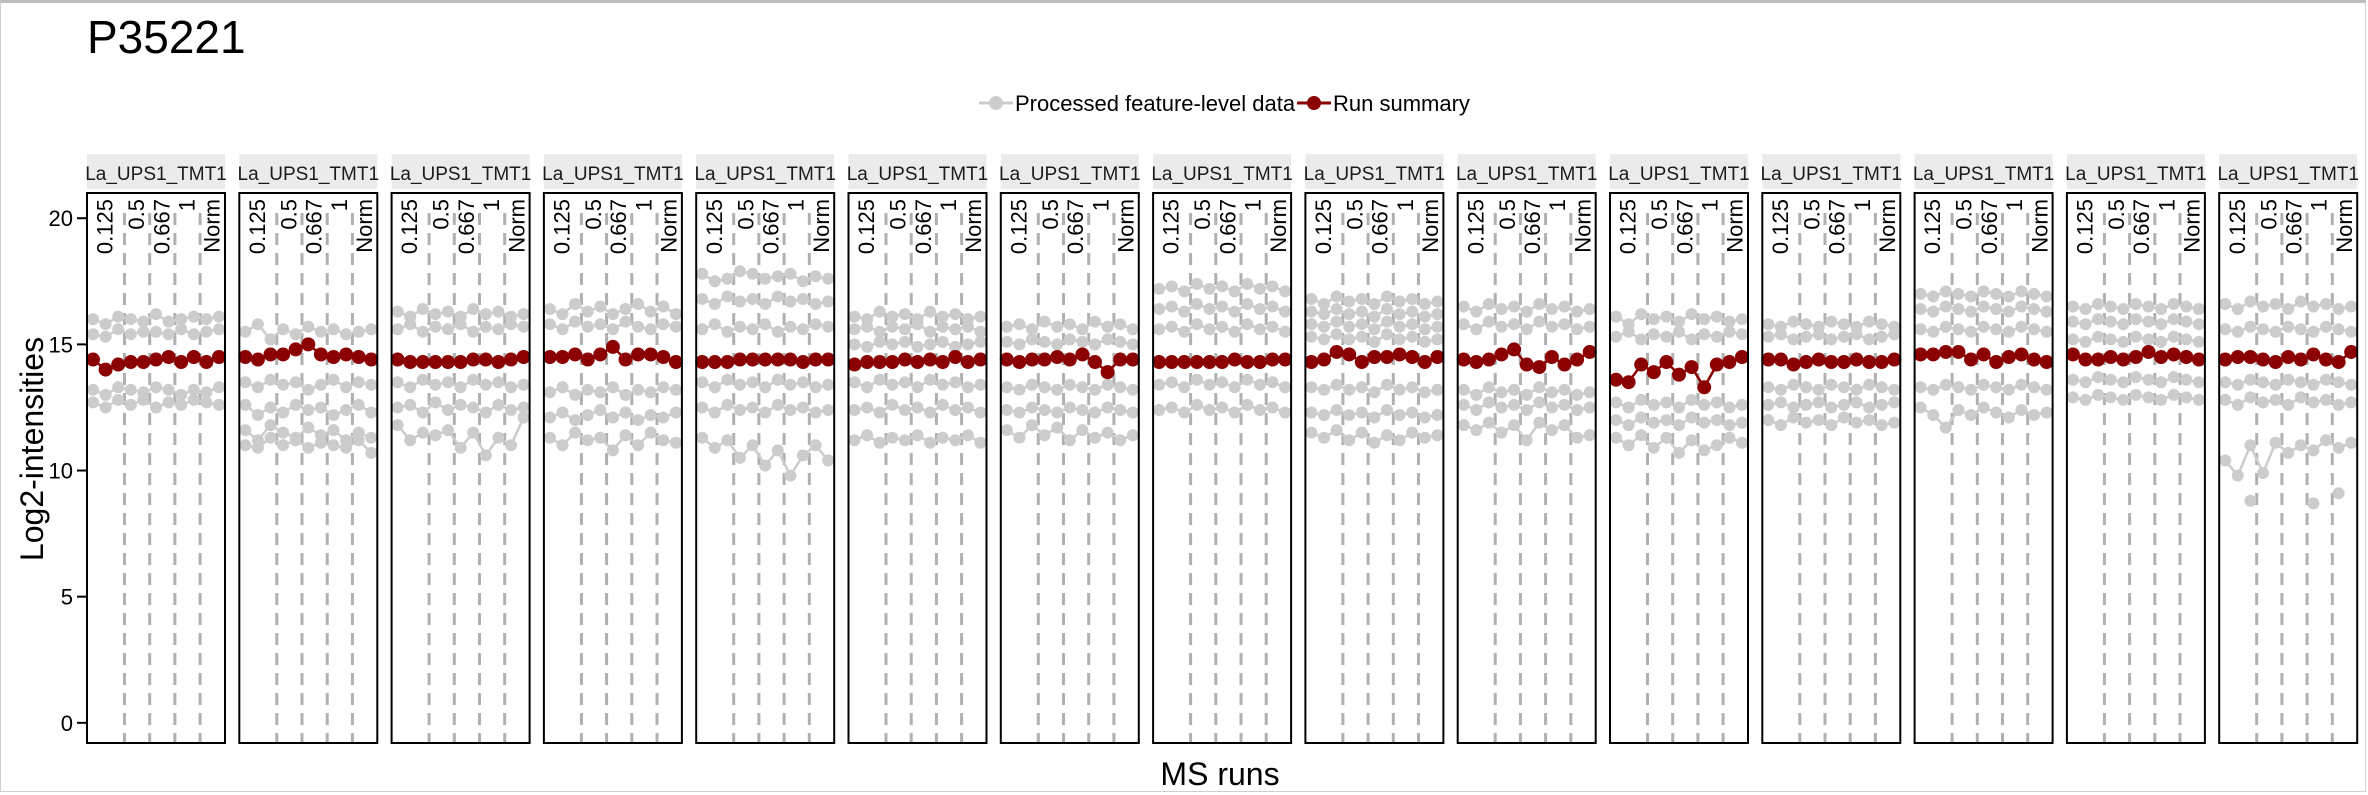 This screenshot has height=795, width=2368. Describe the element at coordinates (917, 171) in the screenshot. I see `panel-strip` at that location.